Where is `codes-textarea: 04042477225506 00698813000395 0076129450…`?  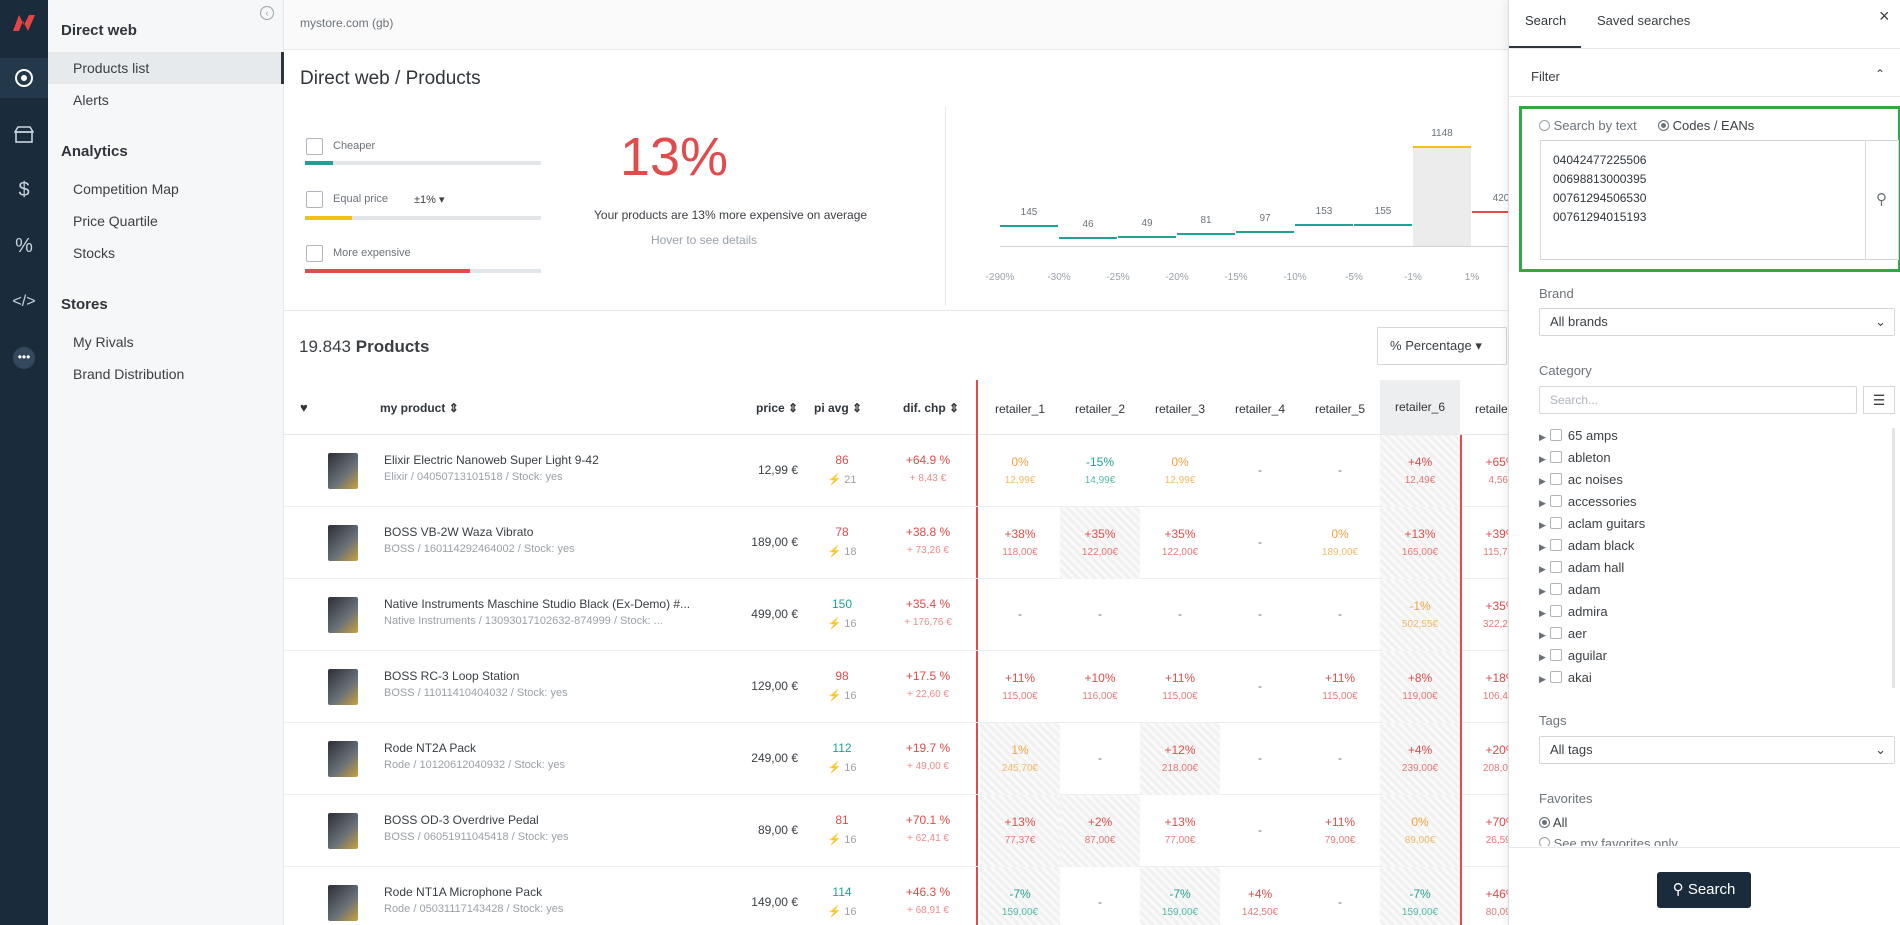
codes-textarea: 04042477225506 00698813000395 0076129450… is located at coordinates (1703, 200).